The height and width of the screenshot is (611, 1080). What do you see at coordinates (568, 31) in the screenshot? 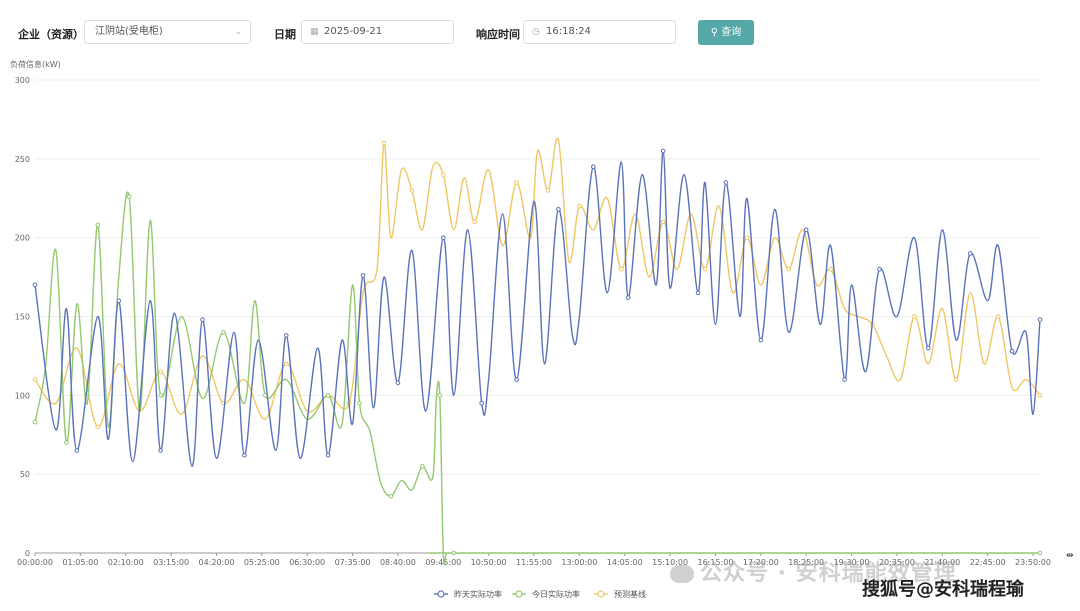
I see `time-value: 16:18:24` at bounding box center [568, 31].